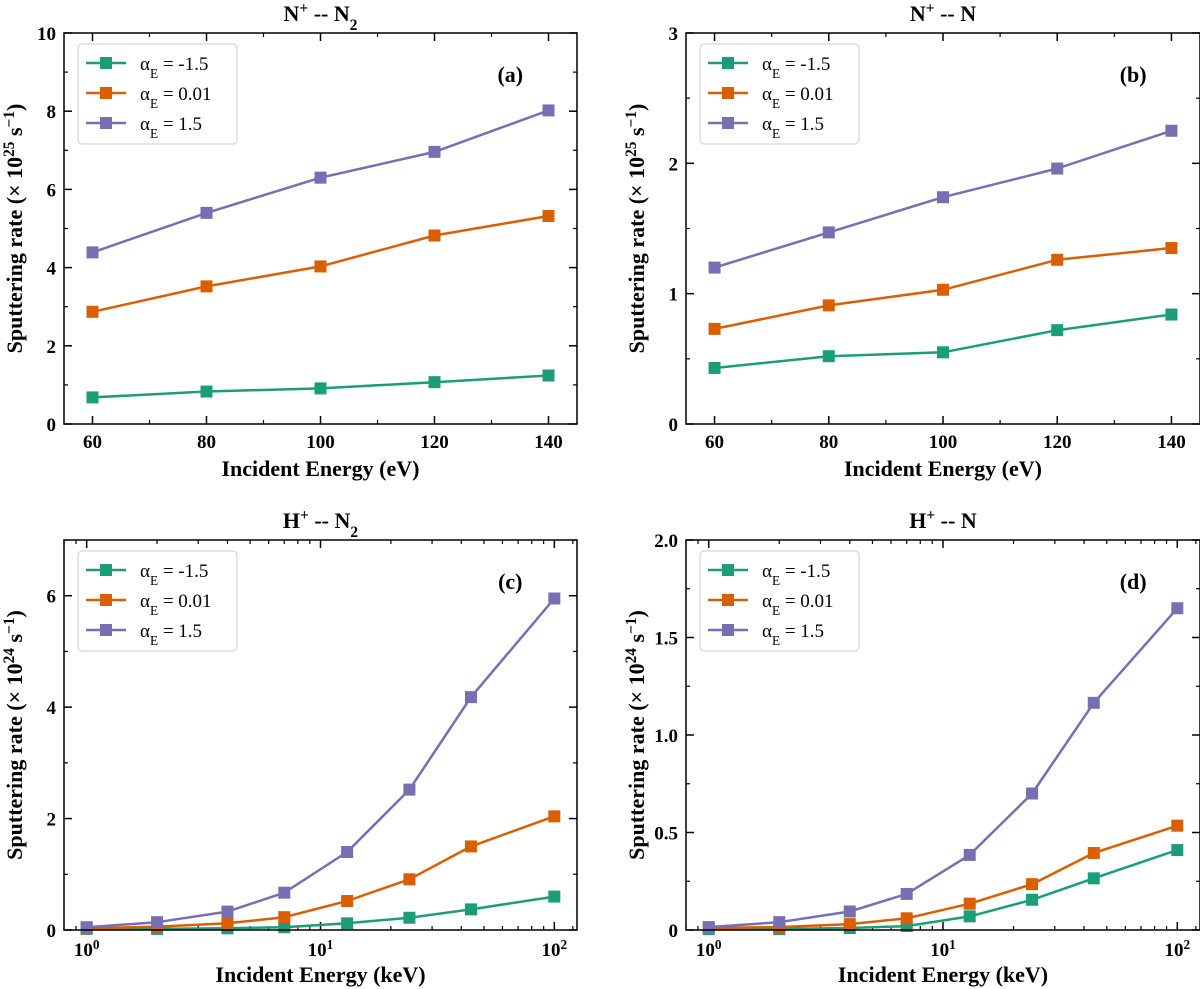  I want to click on text-run: 2, so click(354, 25).